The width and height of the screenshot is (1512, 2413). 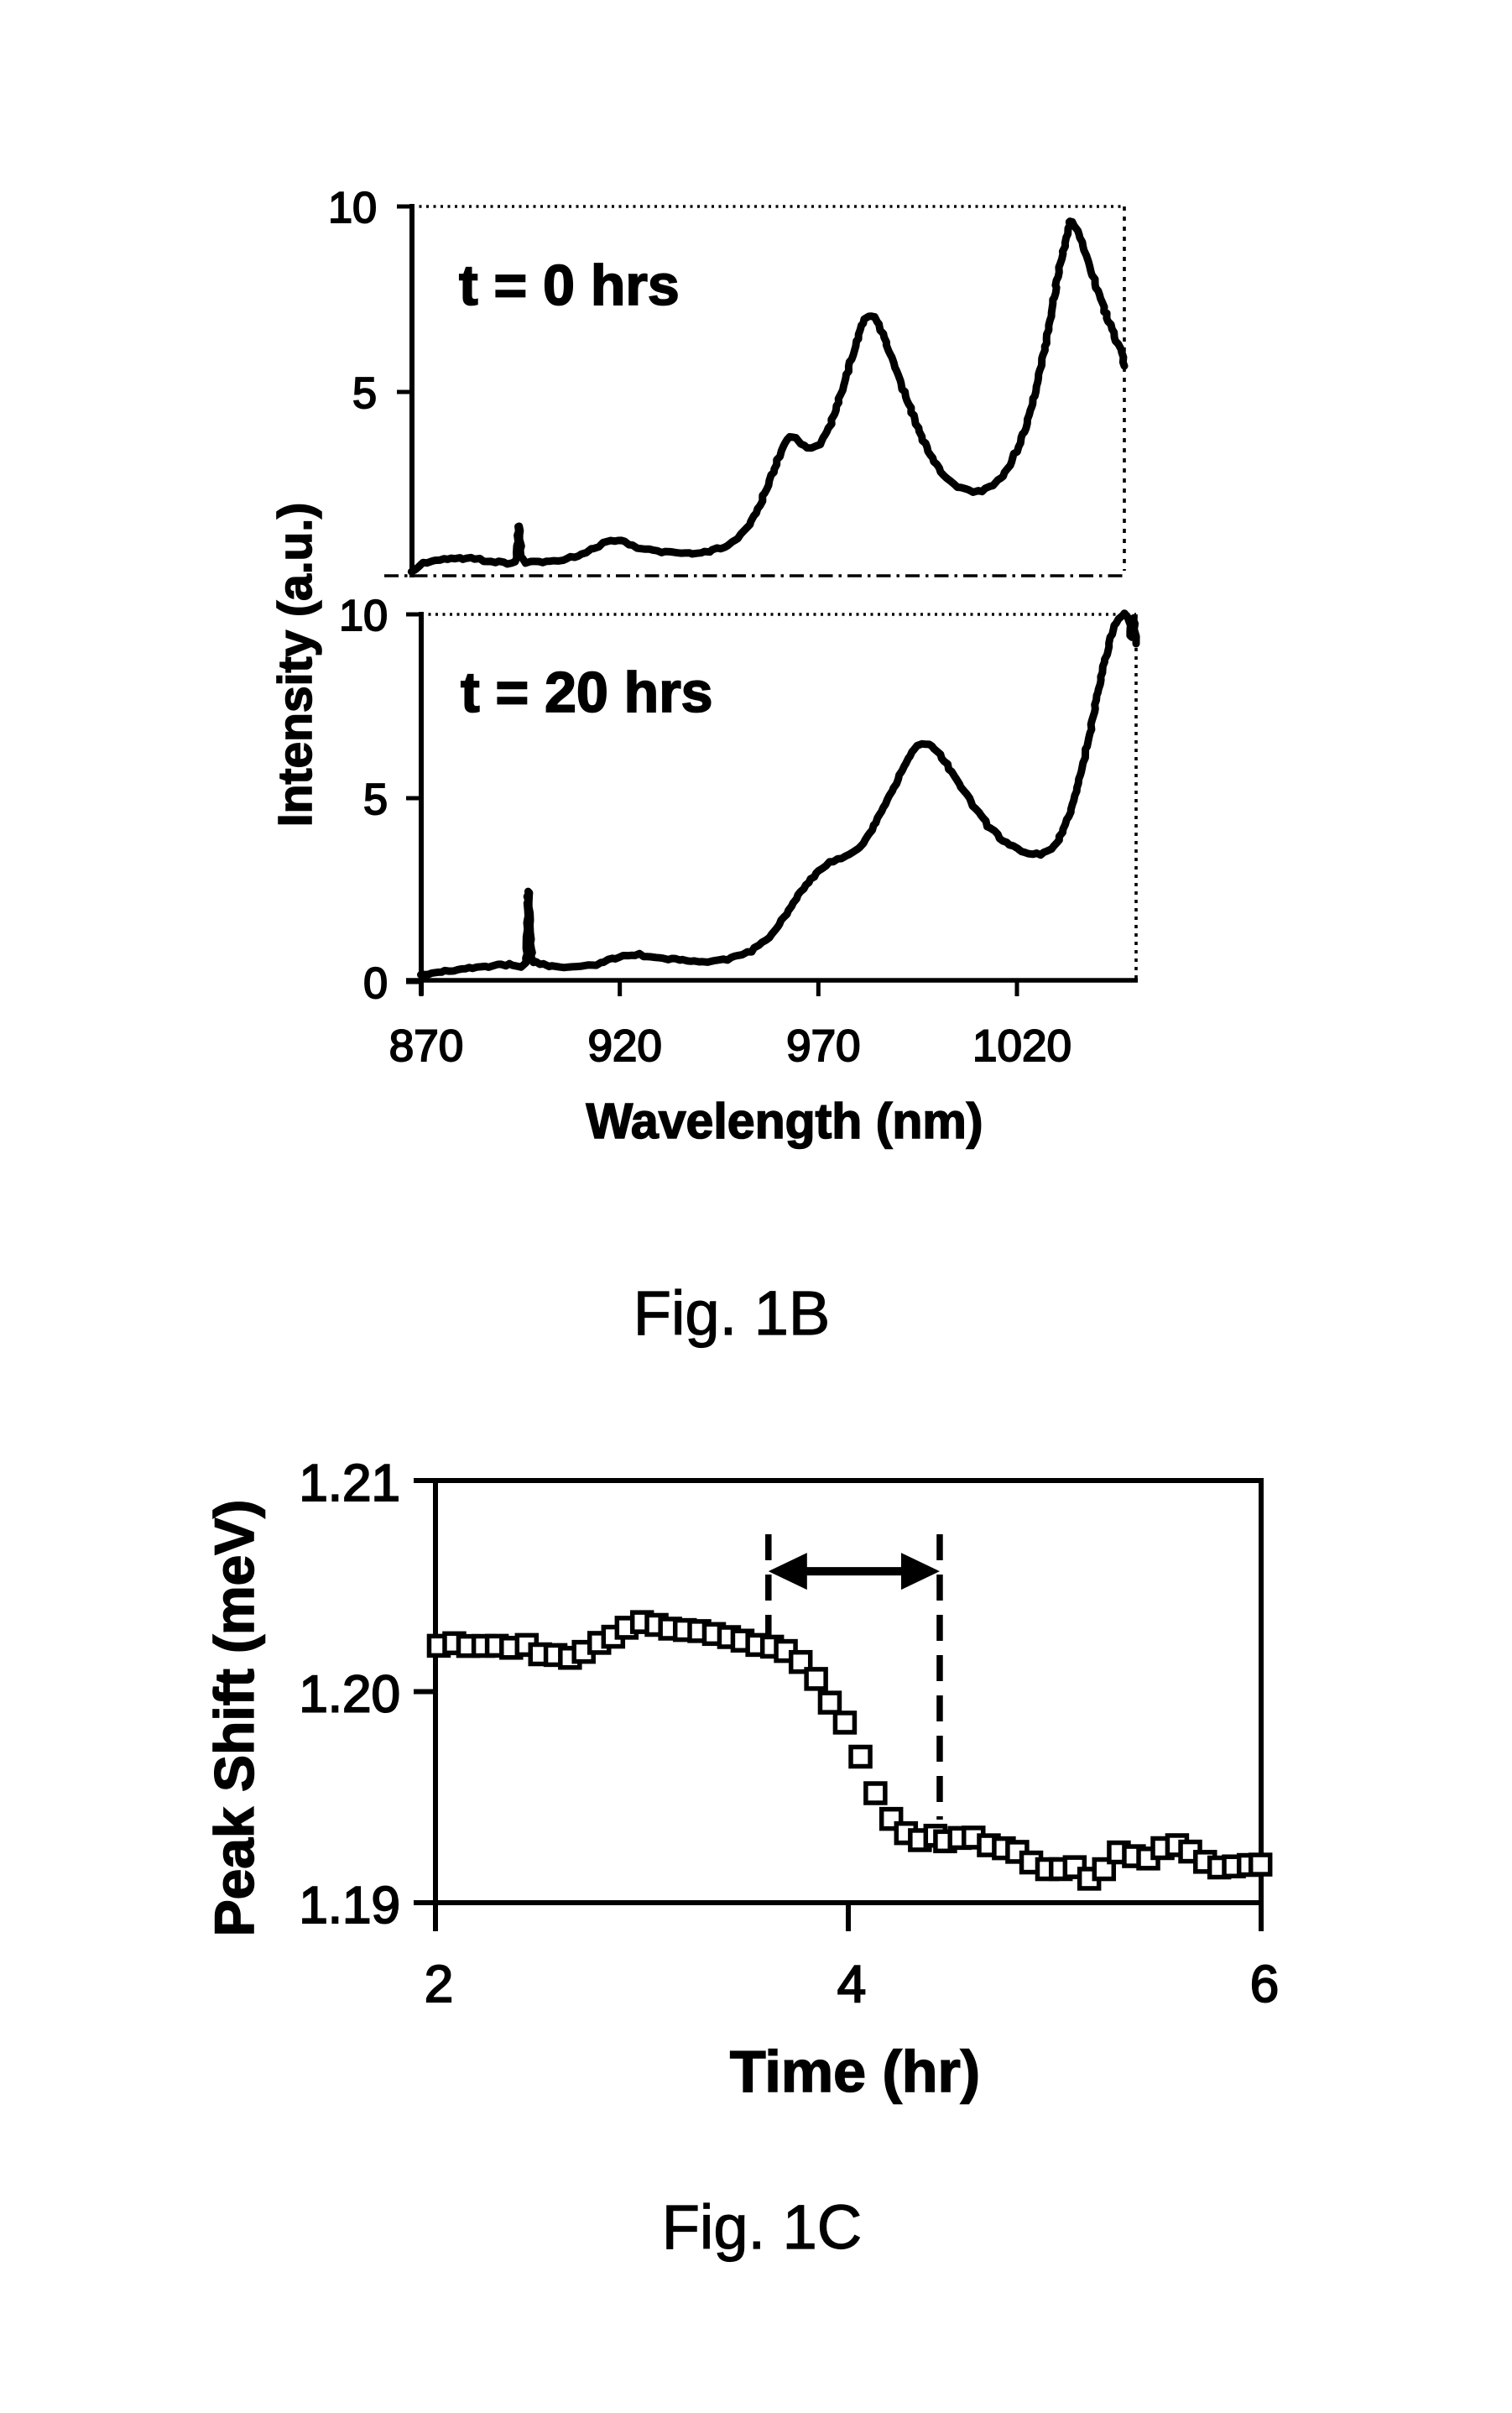 I want to click on fig1c-double-arrow, so click(x=854, y=1572).